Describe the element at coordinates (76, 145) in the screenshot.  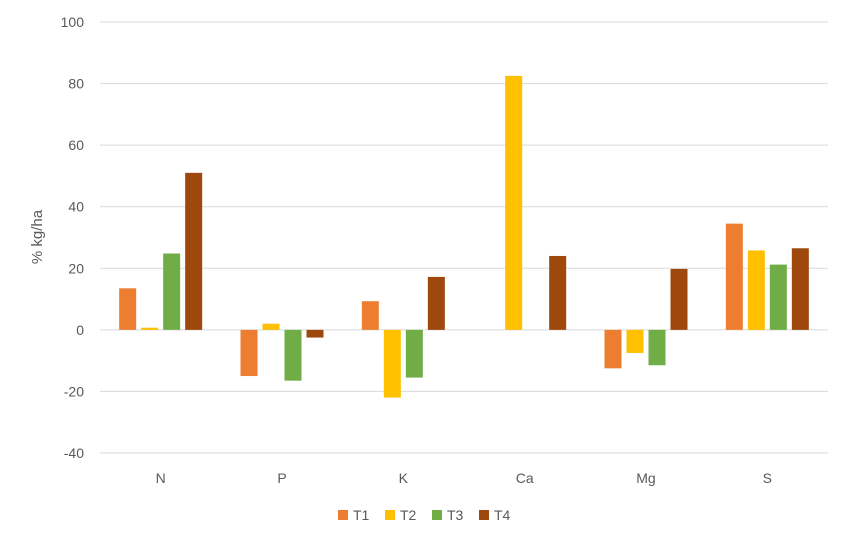
I see `y-tick-label: 60` at that location.